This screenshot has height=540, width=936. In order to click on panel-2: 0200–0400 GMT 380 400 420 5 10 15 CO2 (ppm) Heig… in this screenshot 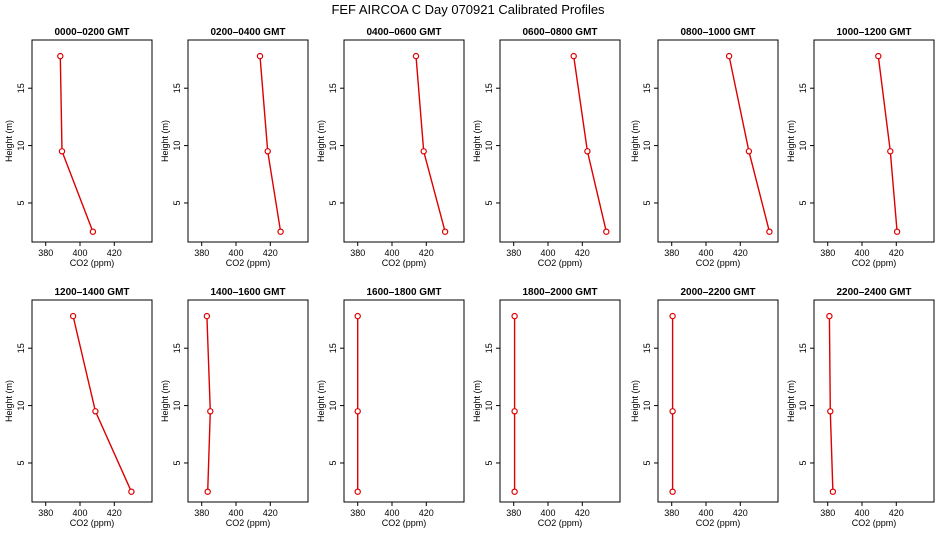, I will do `click(234, 147)`.